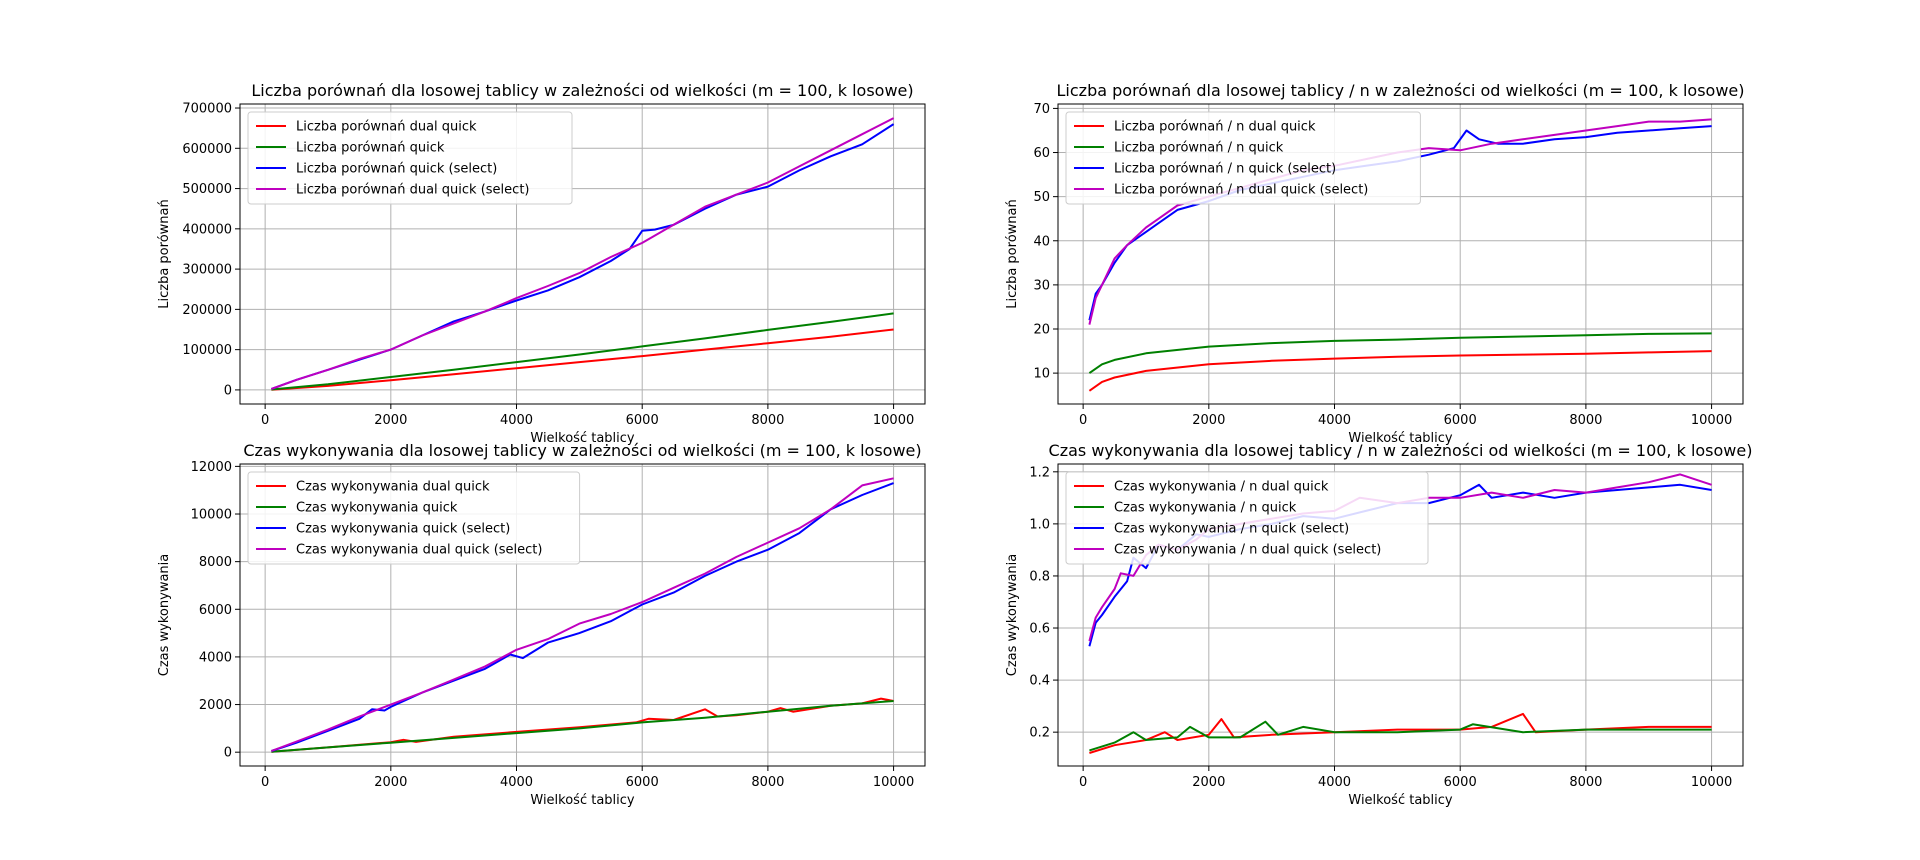  Describe the element at coordinates (207, 350) in the screenshot. I see `y-tick-label: 100000` at that location.